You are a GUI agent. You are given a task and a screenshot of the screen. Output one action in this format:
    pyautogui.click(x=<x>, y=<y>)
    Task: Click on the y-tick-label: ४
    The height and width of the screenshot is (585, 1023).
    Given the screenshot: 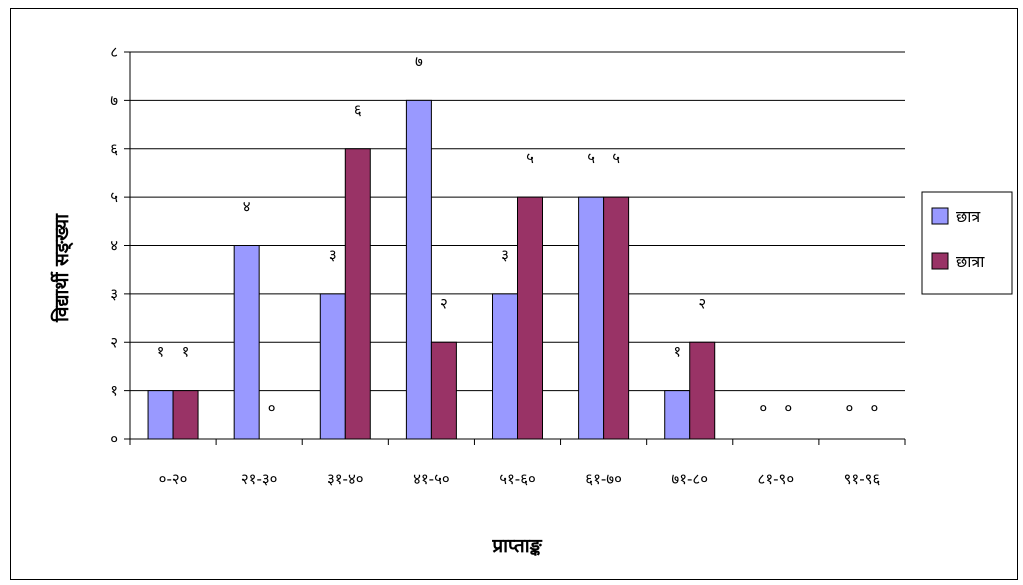 What is the action you would take?
    pyautogui.click(x=114, y=246)
    